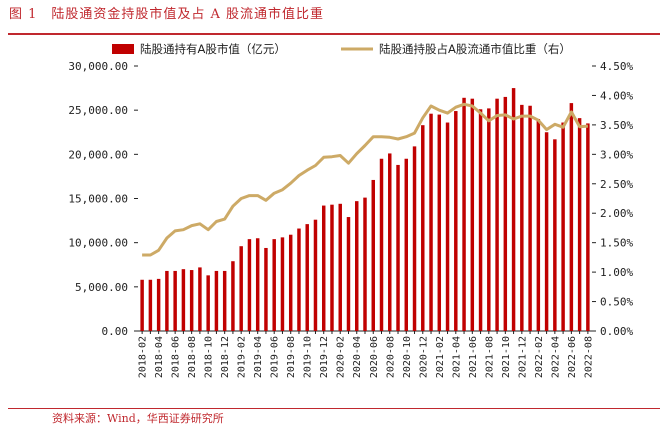 The image size is (670, 433). What do you see at coordinates (209, 357) in the screenshot?
I see `x-tick-label: 2018-10` at bounding box center [209, 357].